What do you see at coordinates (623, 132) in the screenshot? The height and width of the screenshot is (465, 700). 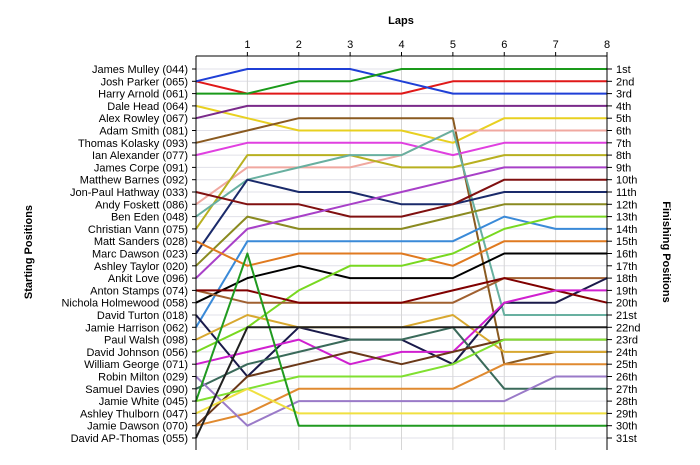 I see `finishing-position-label: 6th` at bounding box center [623, 132].